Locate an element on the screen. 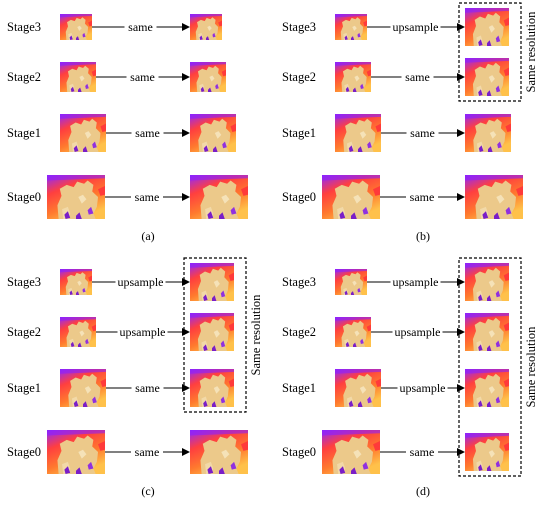 The image size is (550, 509). stage-row: Stage3 same is located at coordinates (114, 27).